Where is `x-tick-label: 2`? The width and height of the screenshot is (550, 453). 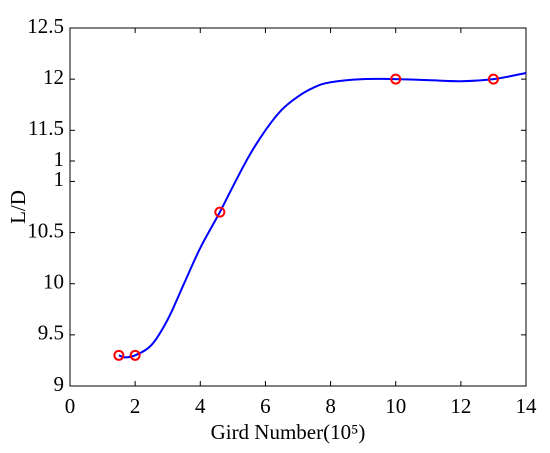 x-tick-label: 2 is located at coordinates (135, 406).